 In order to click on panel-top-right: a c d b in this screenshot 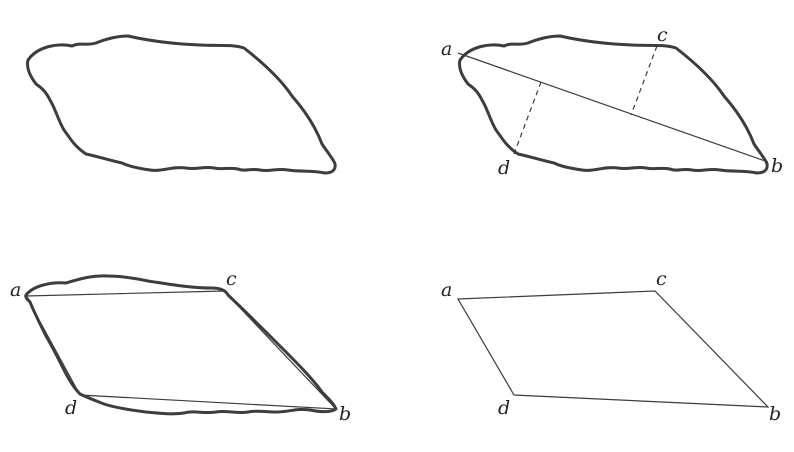, I will do `click(612, 101)`.